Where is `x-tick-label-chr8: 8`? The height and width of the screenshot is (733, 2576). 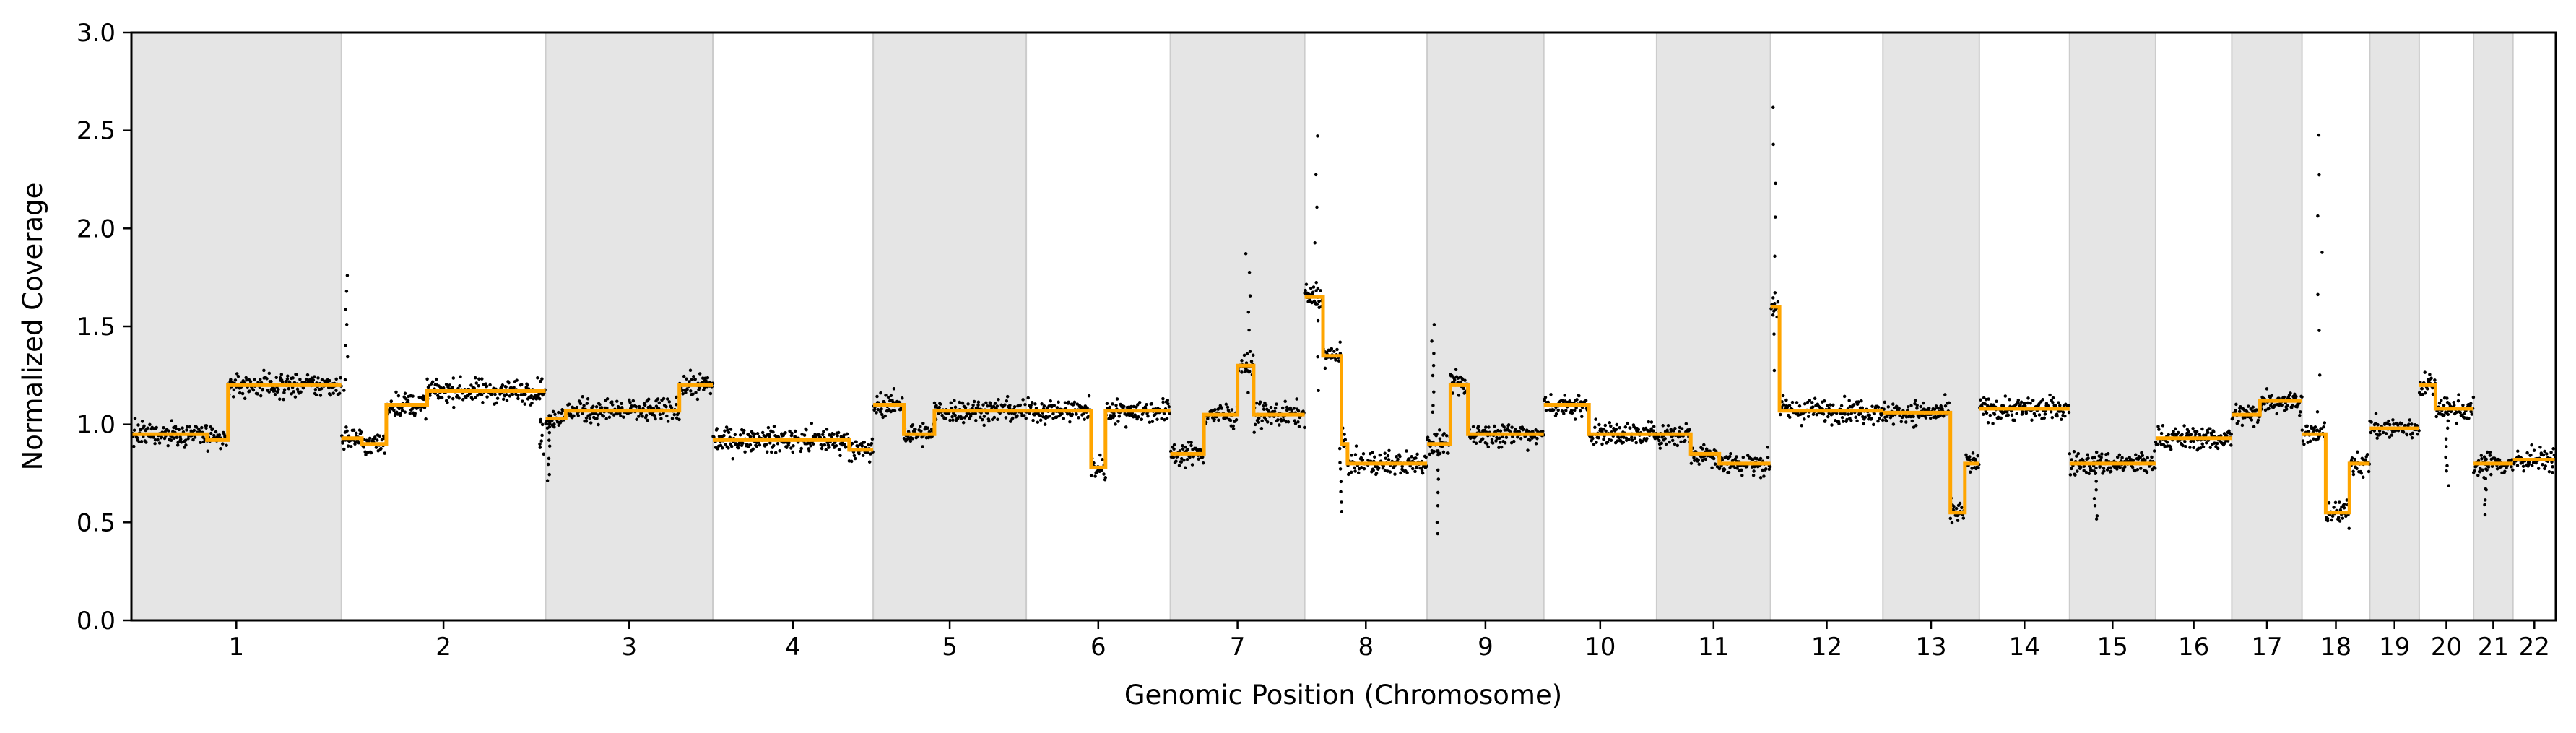
x-tick-label-chr8: 8 is located at coordinates (1366, 647).